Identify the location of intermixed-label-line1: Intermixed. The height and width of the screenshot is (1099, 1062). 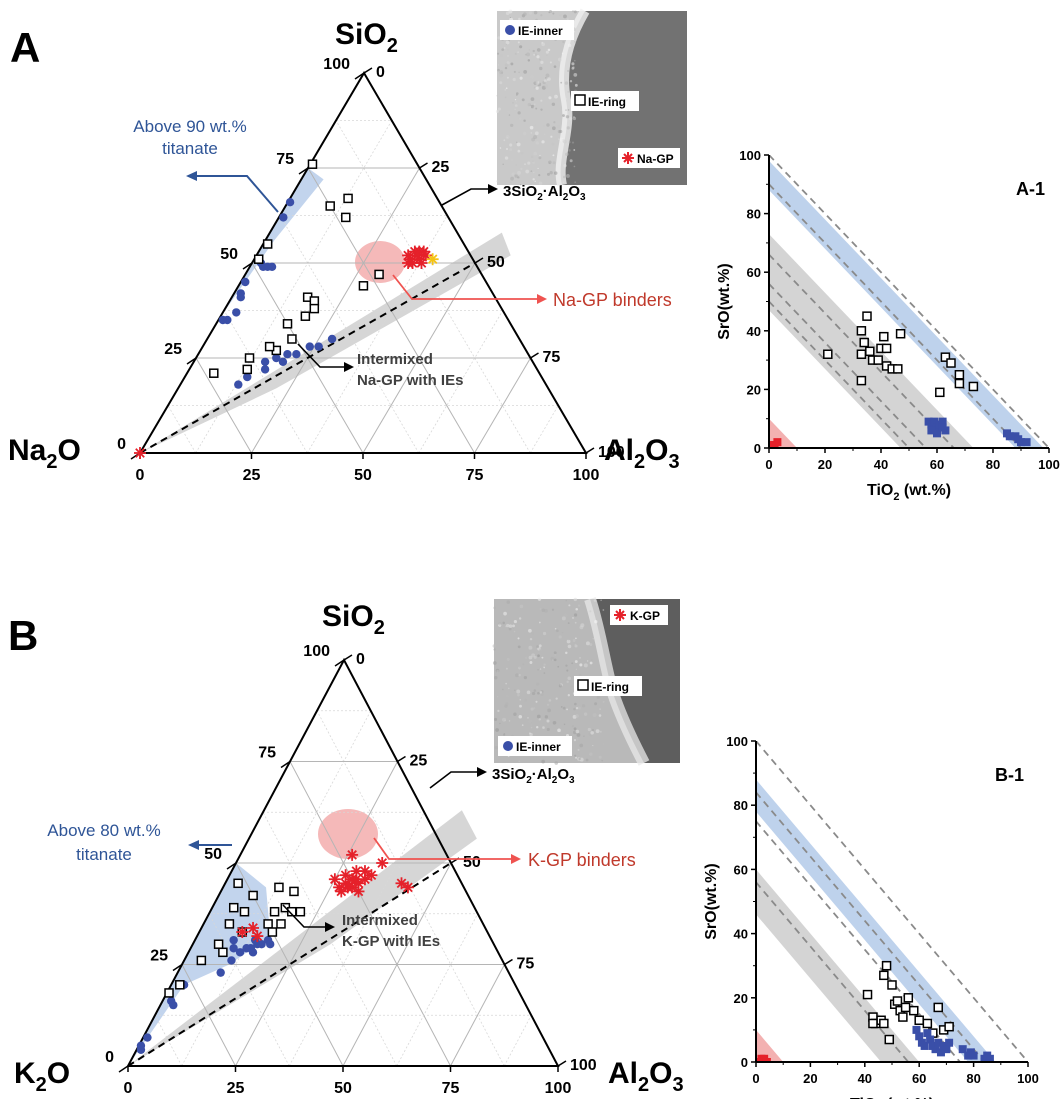
(395, 359).